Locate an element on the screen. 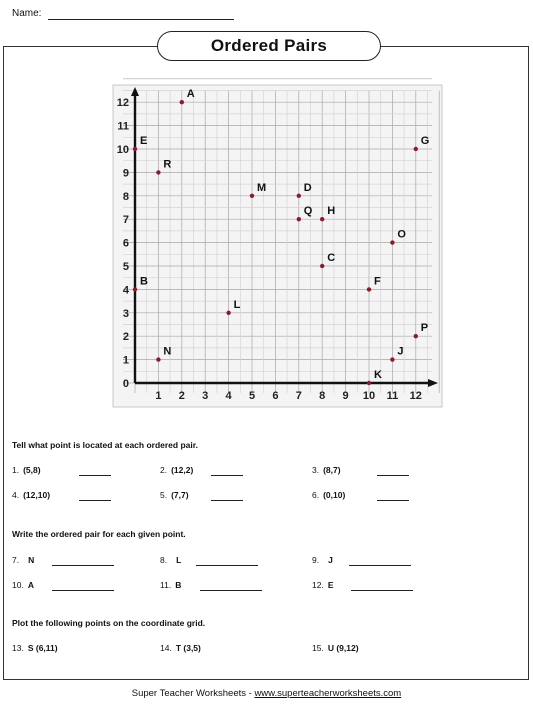 Image resolution: width=533 pixels, height=707 pixels. question-8: 8. L is located at coordinates (171, 560).